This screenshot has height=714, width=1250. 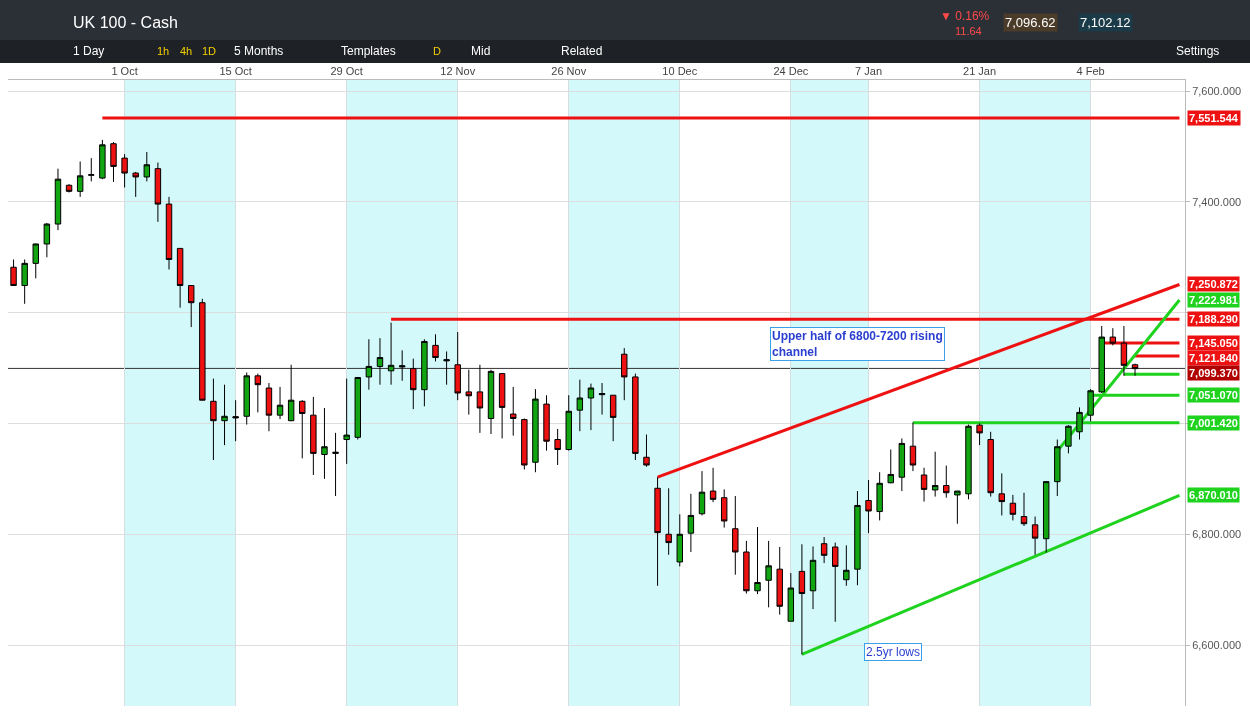 What do you see at coordinates (124, 70) in the screenshot?
I see `x-tick-label: 1 Oct` at bounding box center [124, 70].